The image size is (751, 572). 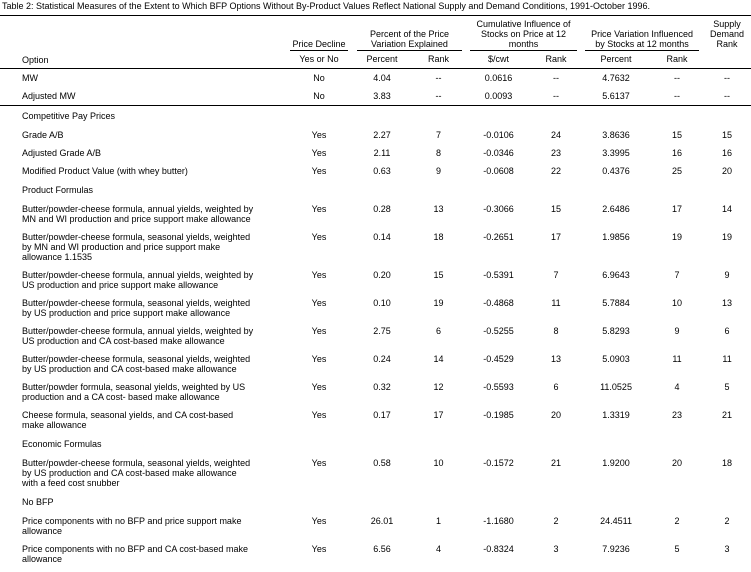 I want to click on option-label: MW, so click(x=30, y=78).